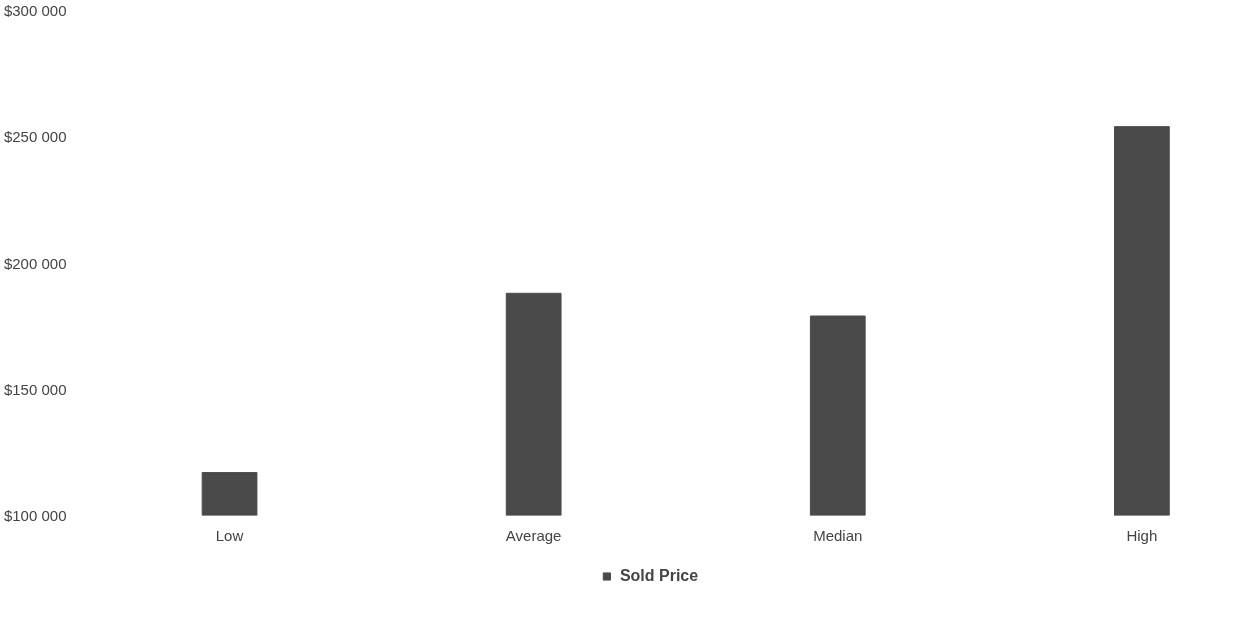 The width and height of the screenshot is (1243, 633). Describe the element at coordinates (35, 137) in the screenshot. I see `y-tick-label: $250 000` at that location.